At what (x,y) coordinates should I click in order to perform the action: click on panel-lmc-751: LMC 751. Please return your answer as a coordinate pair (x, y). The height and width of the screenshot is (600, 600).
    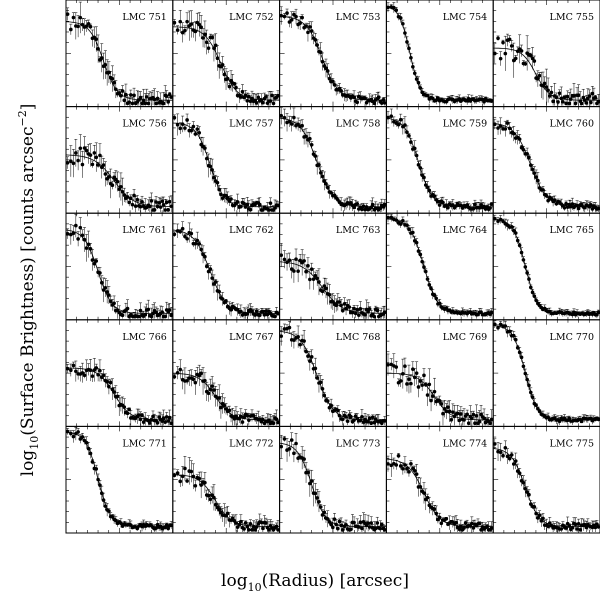
    Looking at the image, I should click on (119, 54).